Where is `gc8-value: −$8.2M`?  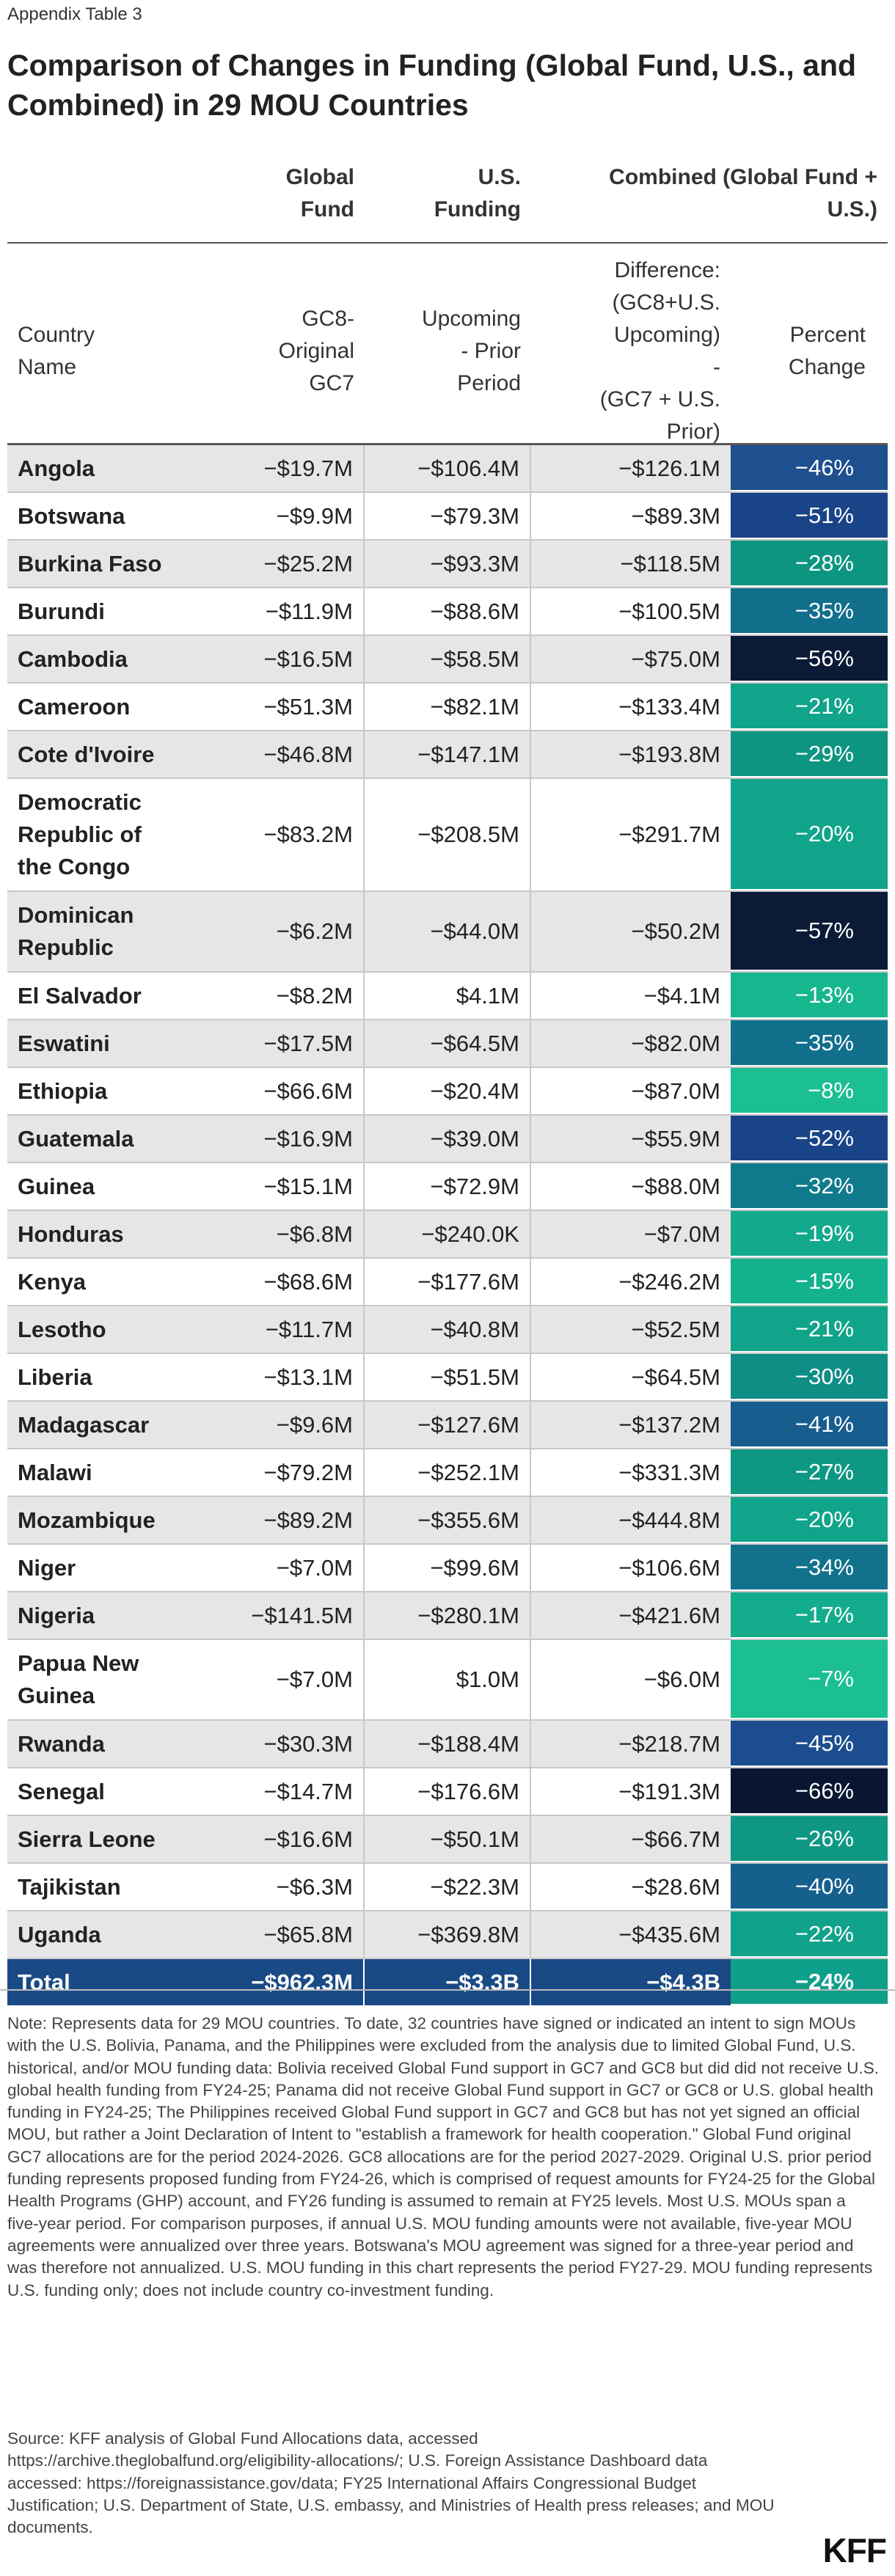 gc8-value: −$8.2M is located at coordinates (282, 996).